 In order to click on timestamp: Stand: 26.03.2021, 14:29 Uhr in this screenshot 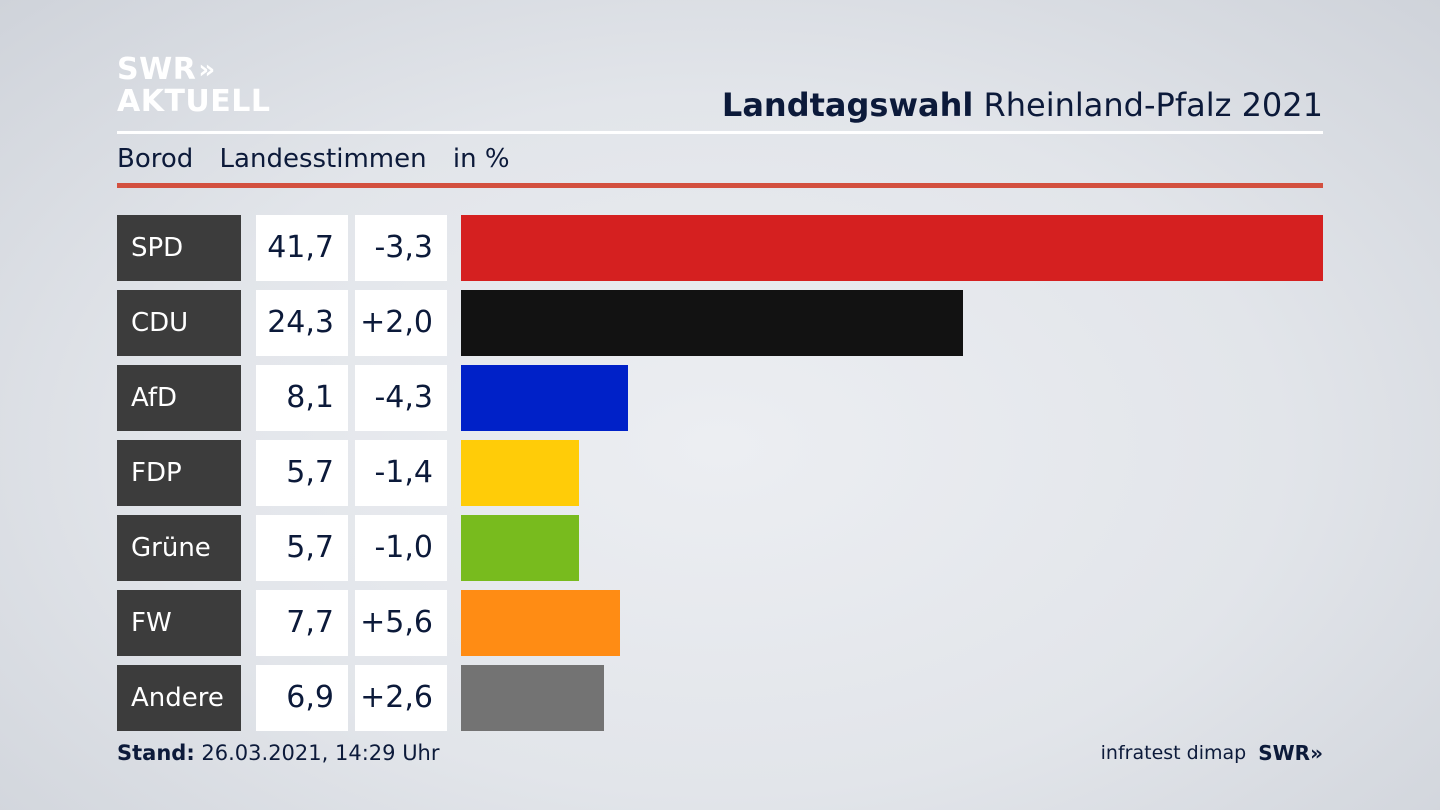, I will do `click(278, 753)`.